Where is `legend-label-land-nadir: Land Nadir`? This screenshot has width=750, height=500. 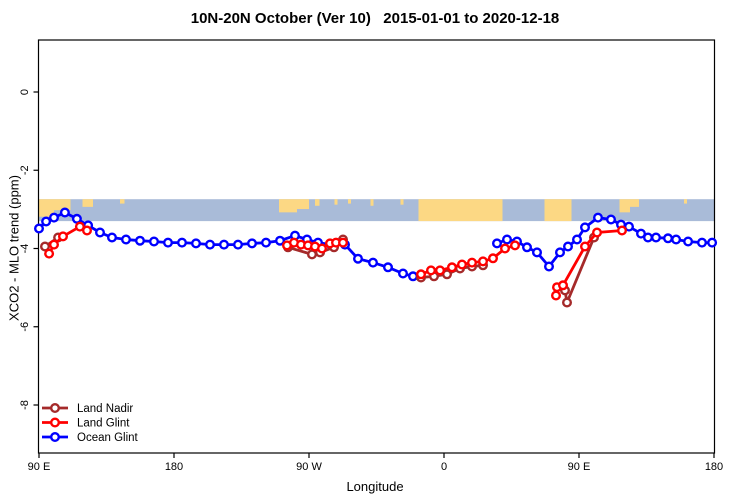 legend-label-land-nadir: Land Nadir is located at coordinates (105, 409).